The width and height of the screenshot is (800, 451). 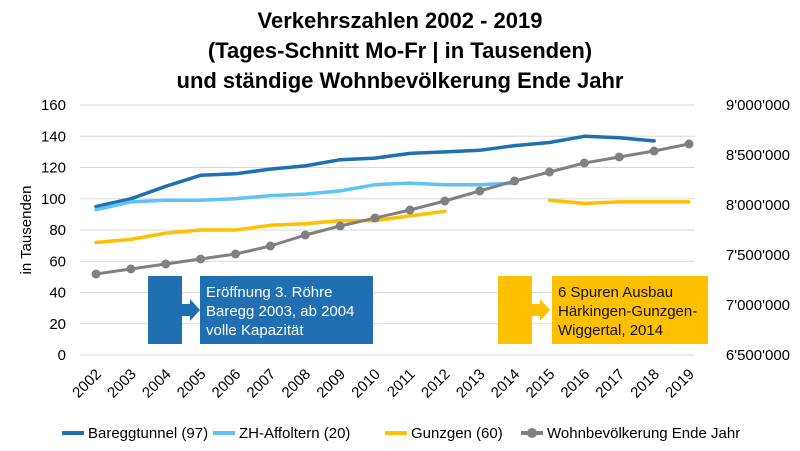 What do you see at coordinates (758, 155) in the screenshot?
I see `y2-tick-label: 8'500'000` at bounding box center [758, 155].